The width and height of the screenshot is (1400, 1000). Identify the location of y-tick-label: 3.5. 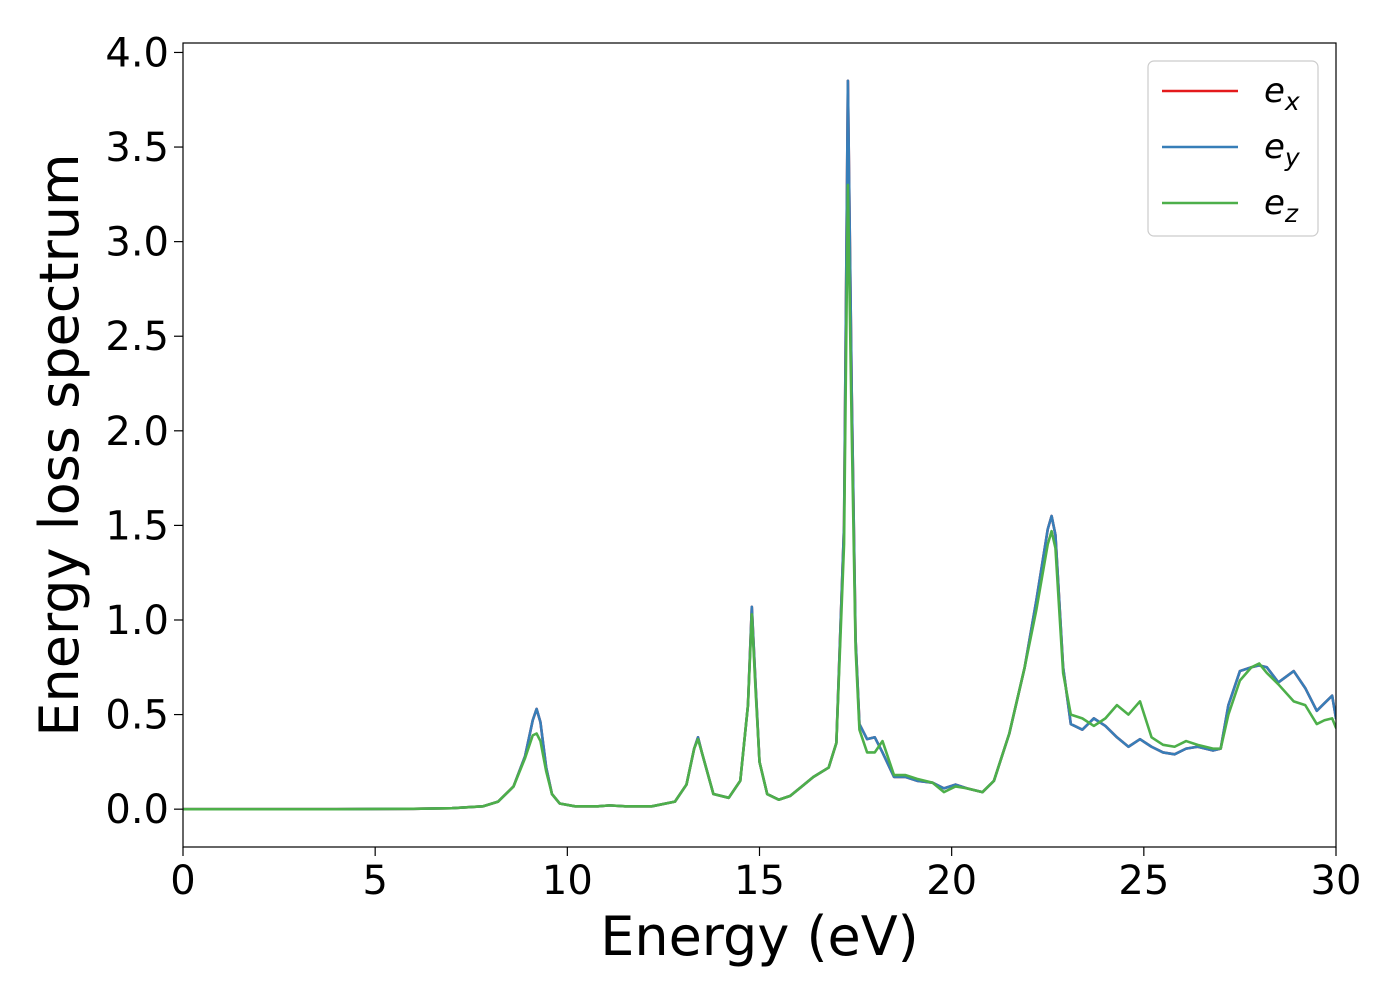
(137, 148).